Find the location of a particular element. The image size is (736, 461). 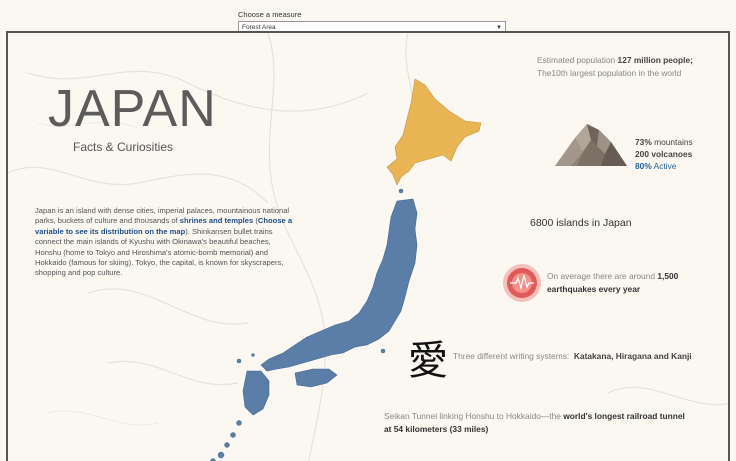

population-text-1: Estimated population is located at coordinates (577, 60).